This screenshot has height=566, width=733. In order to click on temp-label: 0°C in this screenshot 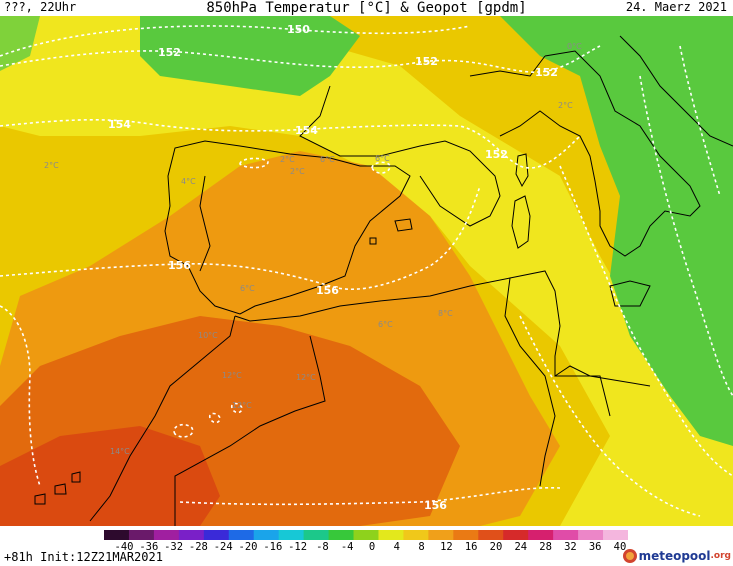, I will do `click(574, 46)`.